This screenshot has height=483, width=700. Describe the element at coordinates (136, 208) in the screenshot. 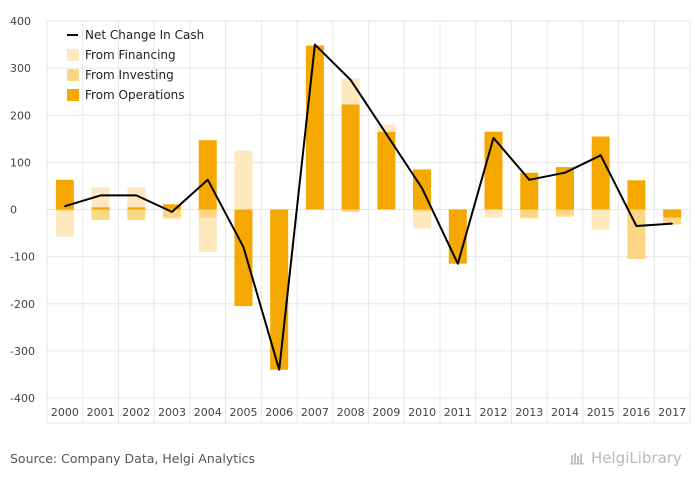

I see `bar-from-operations-2002` at that location.